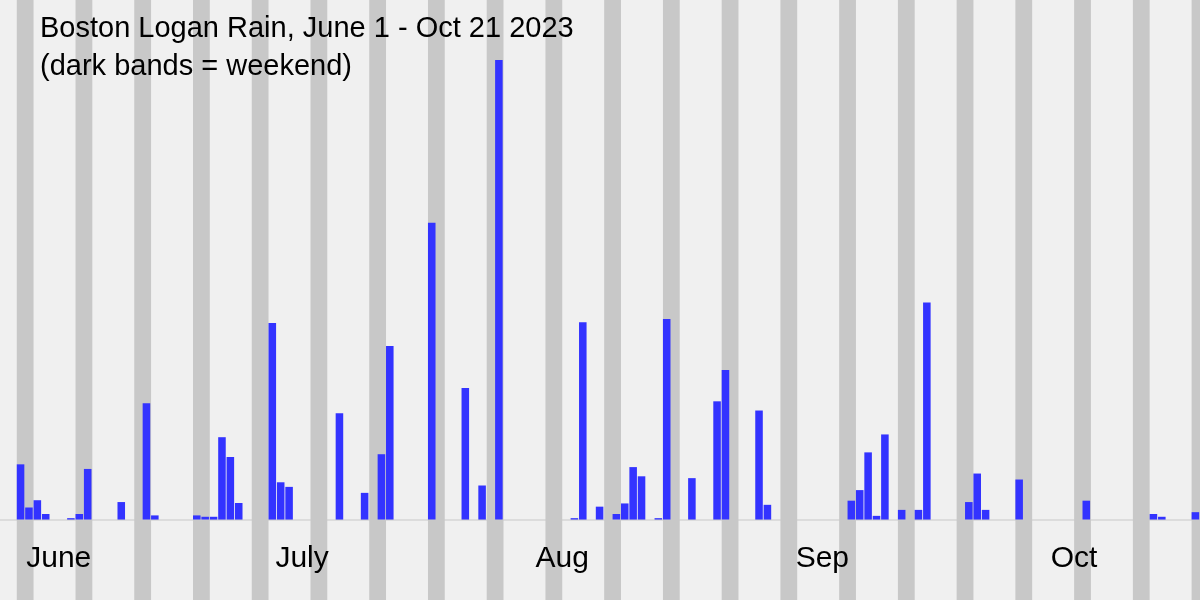 Image resolution: width=1200 pixels, height=600 pixels. I want to click on x-tick-label: Sep, so click(822, 557).